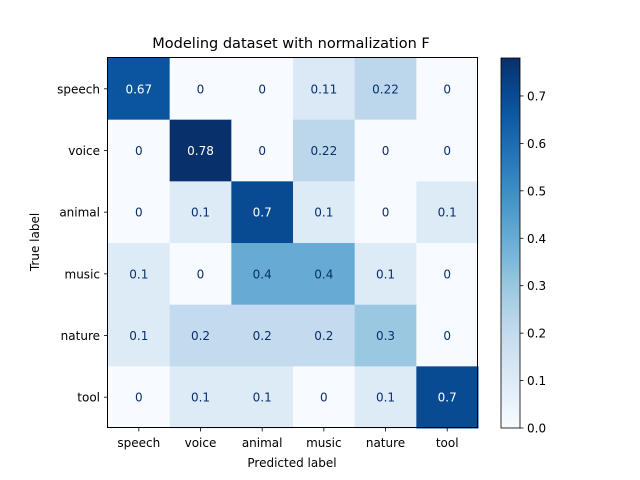  What do you see at coordinates (138, 443) in the screenshot?
I see `x-tick-label: speech` at bounding box center [138, 443].